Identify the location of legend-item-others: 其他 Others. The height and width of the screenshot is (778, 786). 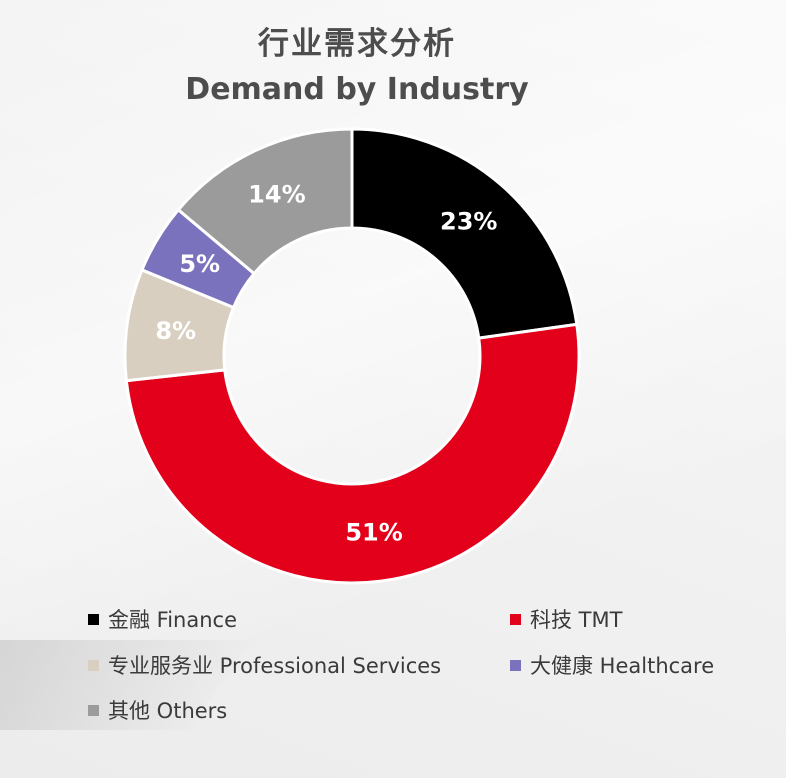
(157, 710).